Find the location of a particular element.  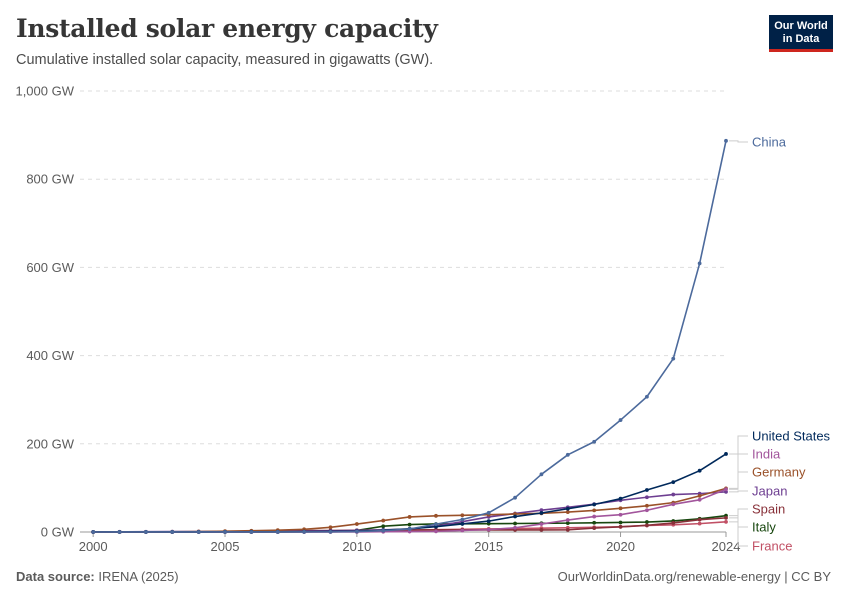

chart-title: Installed solar energy capacity is located at coordinates (227, 28).